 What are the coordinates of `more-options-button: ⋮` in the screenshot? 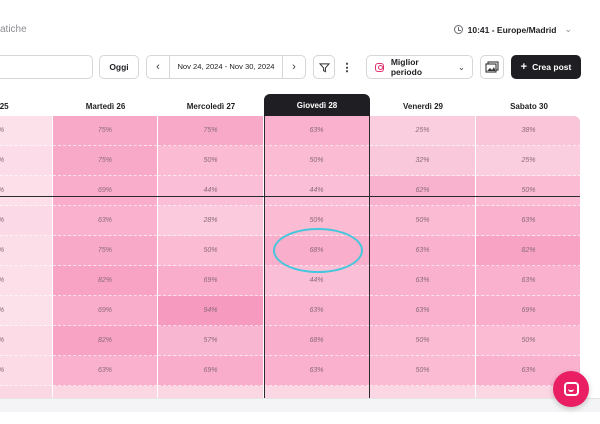 It's located at (347, 67).